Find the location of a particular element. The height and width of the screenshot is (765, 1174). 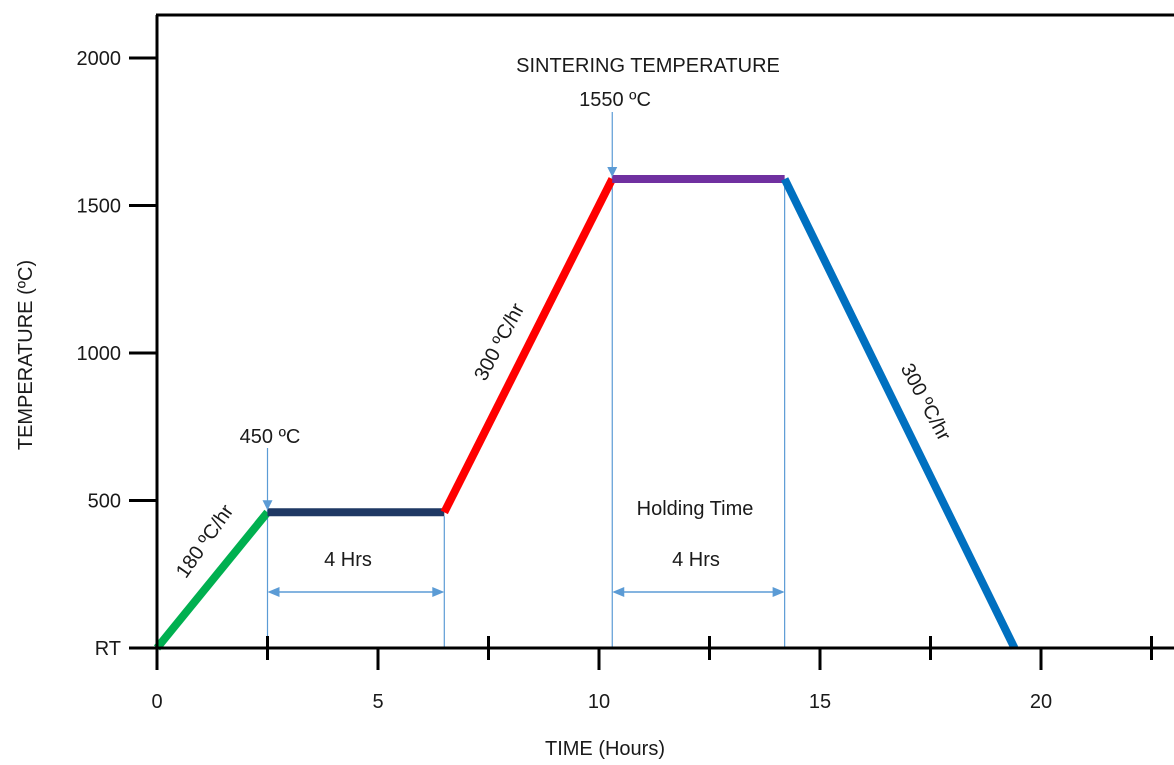

calcine-arrow-head is located at coordinates (267, 505).